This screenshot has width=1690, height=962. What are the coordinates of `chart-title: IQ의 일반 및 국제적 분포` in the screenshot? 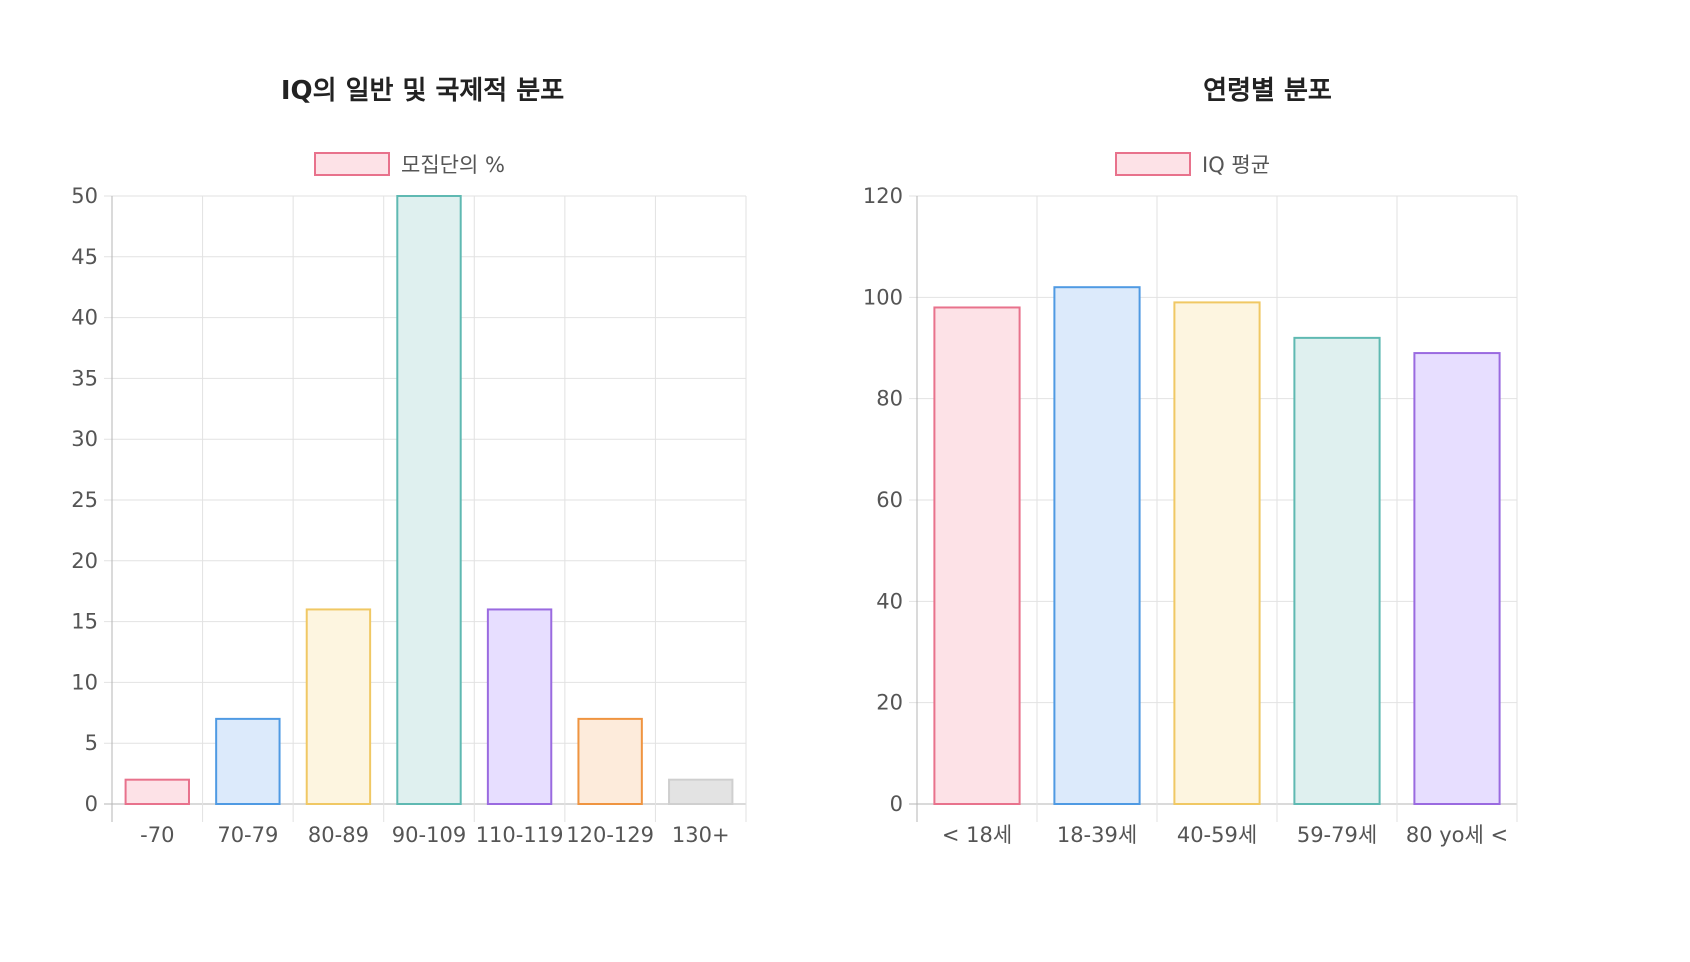 It's located at (422, 91).